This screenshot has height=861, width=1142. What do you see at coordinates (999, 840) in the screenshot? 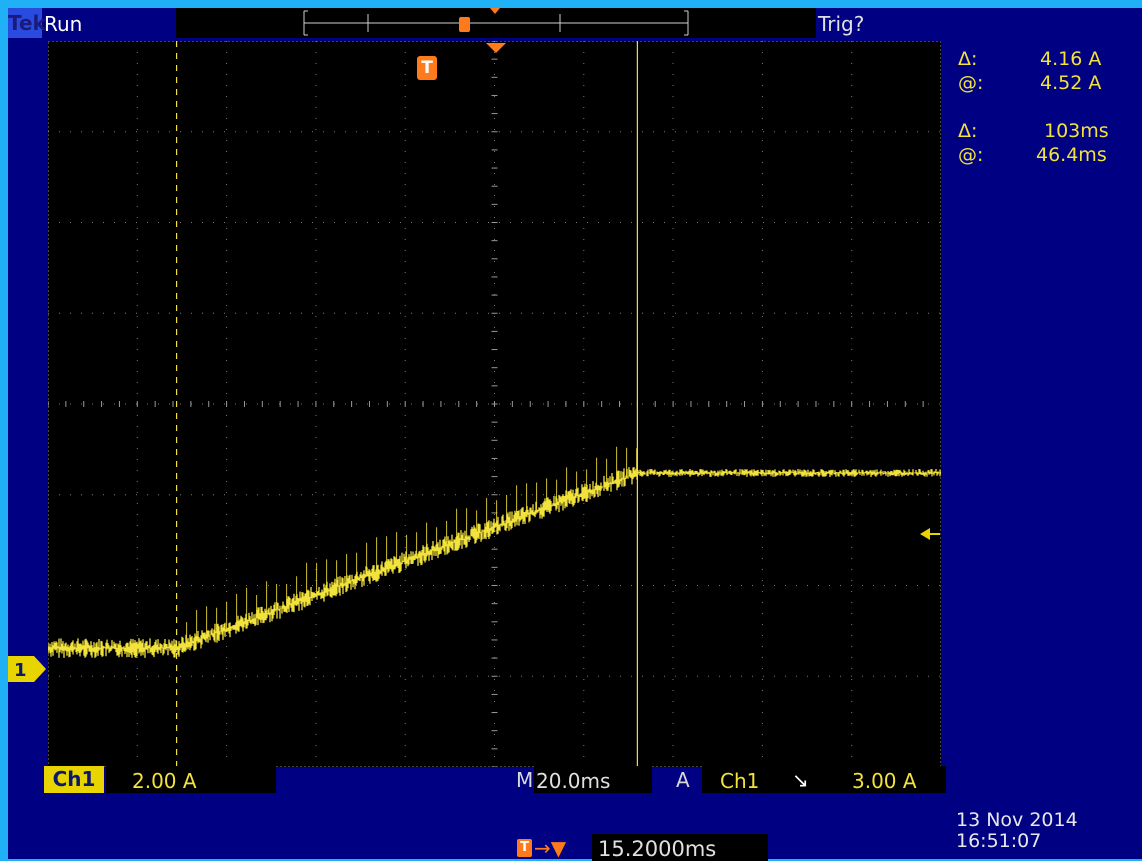
I see `timestamp-time: 16:51:07` at bounding box center [999, 840].